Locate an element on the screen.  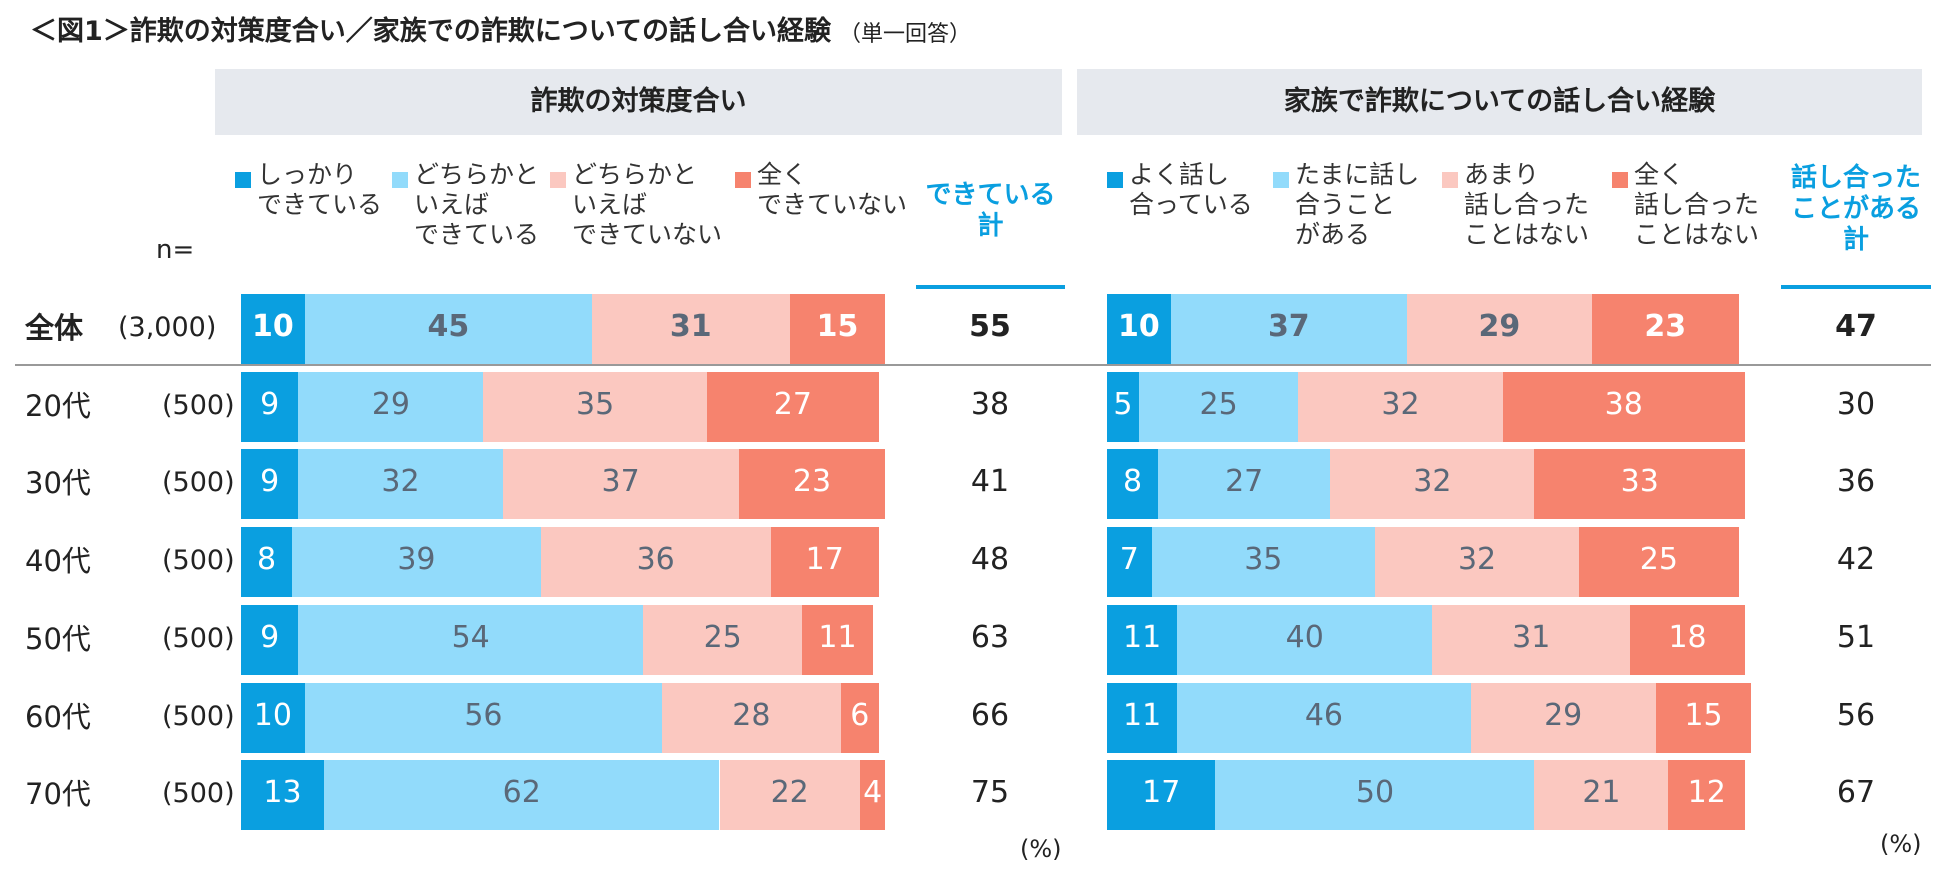
row-label: 50代 is located at coordinates (58, 638).